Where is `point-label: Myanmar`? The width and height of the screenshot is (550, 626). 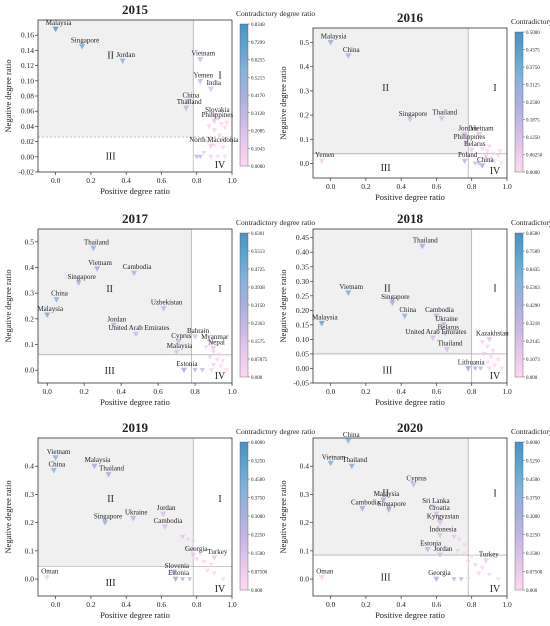
point-label: Myanmar is located at coordinates (215, 337).